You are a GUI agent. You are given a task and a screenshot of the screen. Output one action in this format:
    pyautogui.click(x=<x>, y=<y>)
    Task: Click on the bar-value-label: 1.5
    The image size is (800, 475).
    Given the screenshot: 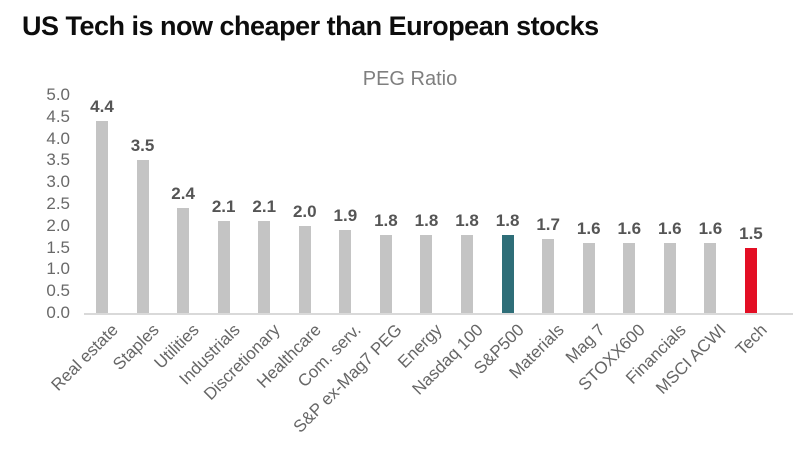 What is the action you would take?
    pyautogui.click(x=751, y=233)
    